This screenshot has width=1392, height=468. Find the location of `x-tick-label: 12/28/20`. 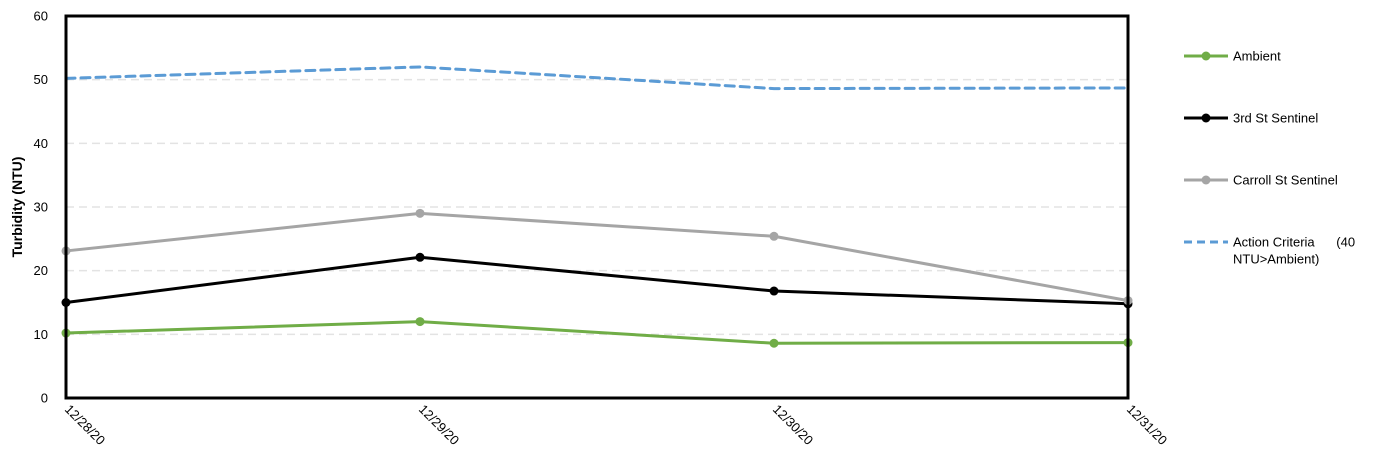

x-tick-label: 12/28/20 is located at coordinates (85, 425).